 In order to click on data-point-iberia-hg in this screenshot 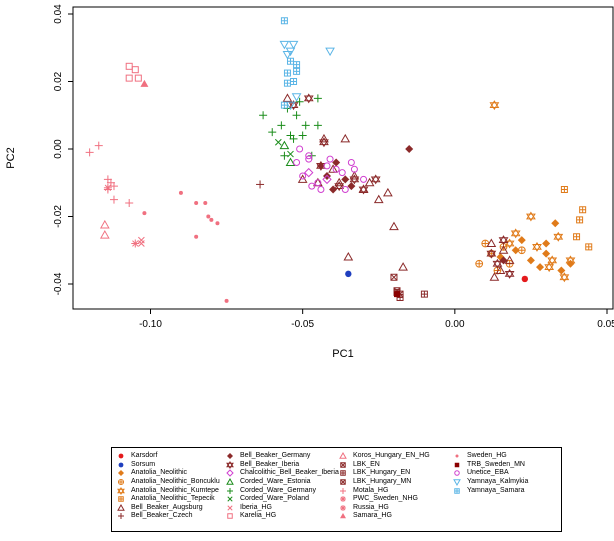, I will do `click(141, 243)`.